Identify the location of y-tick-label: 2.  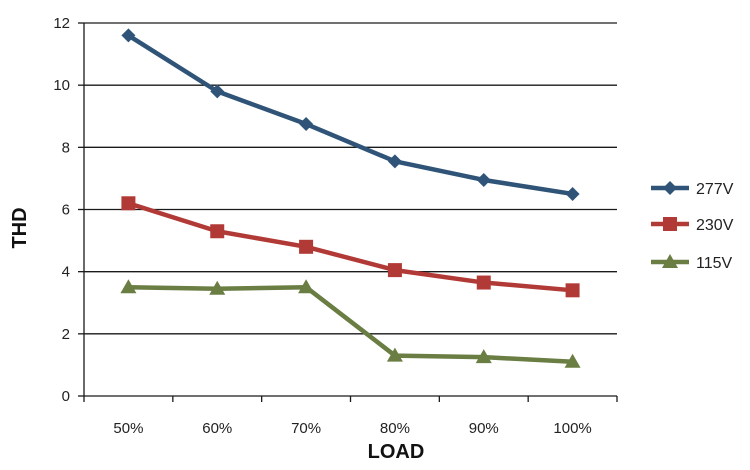
(66, 334).